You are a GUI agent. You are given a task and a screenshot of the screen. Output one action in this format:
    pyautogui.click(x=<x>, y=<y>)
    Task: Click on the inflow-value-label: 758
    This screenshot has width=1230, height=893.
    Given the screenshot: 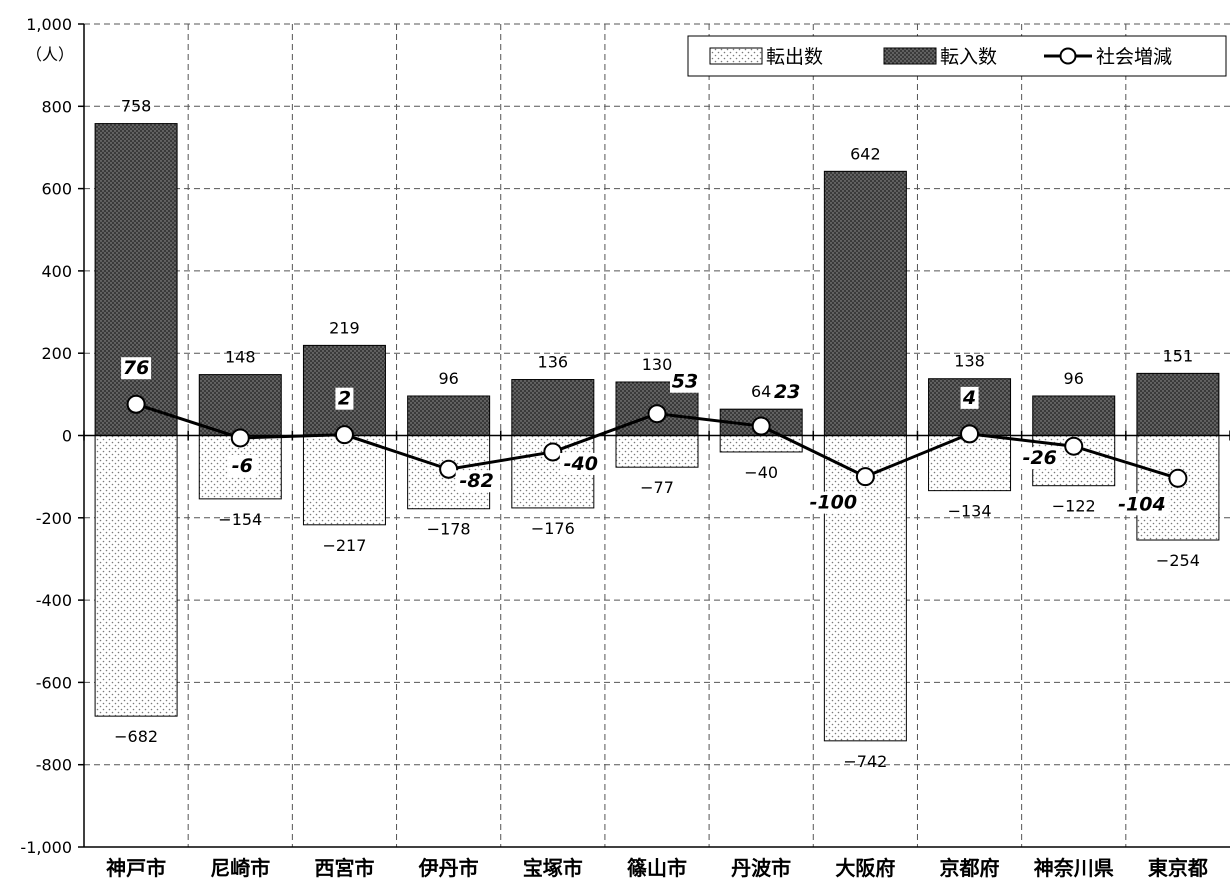 What is the action you would take?
    pyautogui.click(x=136, y=106)
    